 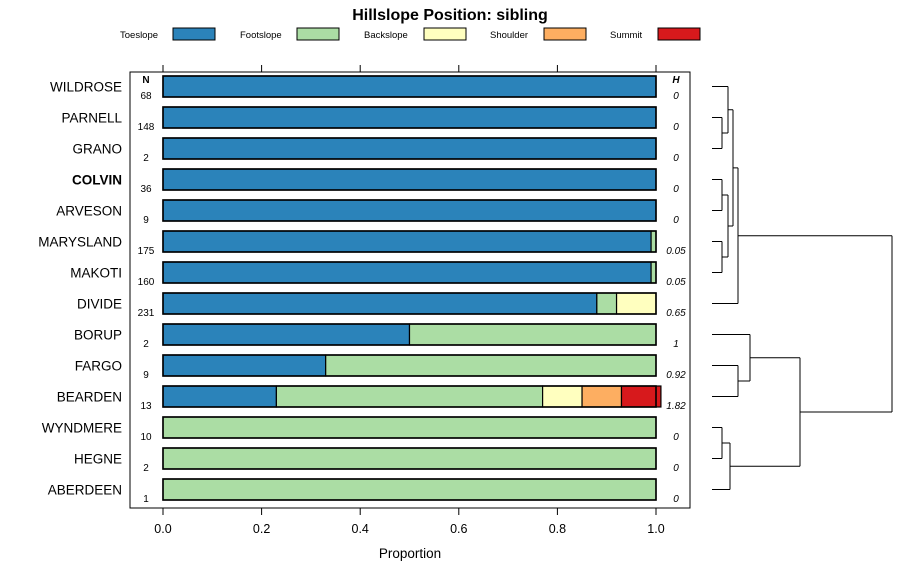 I want to click on n-value: 10, so click(x=146, y=437).